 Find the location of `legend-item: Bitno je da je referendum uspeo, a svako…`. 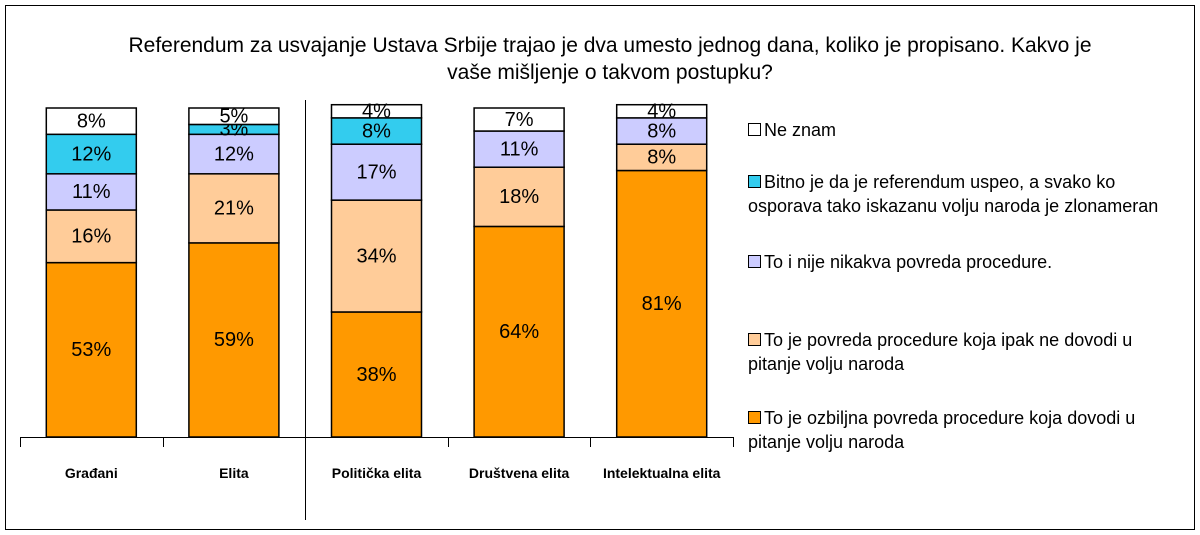

legend-item: Bitno je da je referendum uspeo, a svako… is located at coordinates (963, 194).